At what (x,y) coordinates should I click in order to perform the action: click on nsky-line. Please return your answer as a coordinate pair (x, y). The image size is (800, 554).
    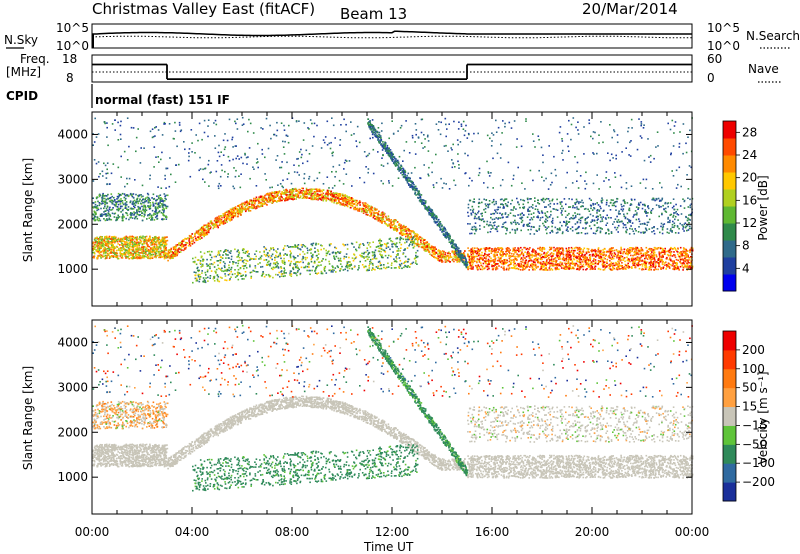
    Looking at the image, I should click on (392, 33).